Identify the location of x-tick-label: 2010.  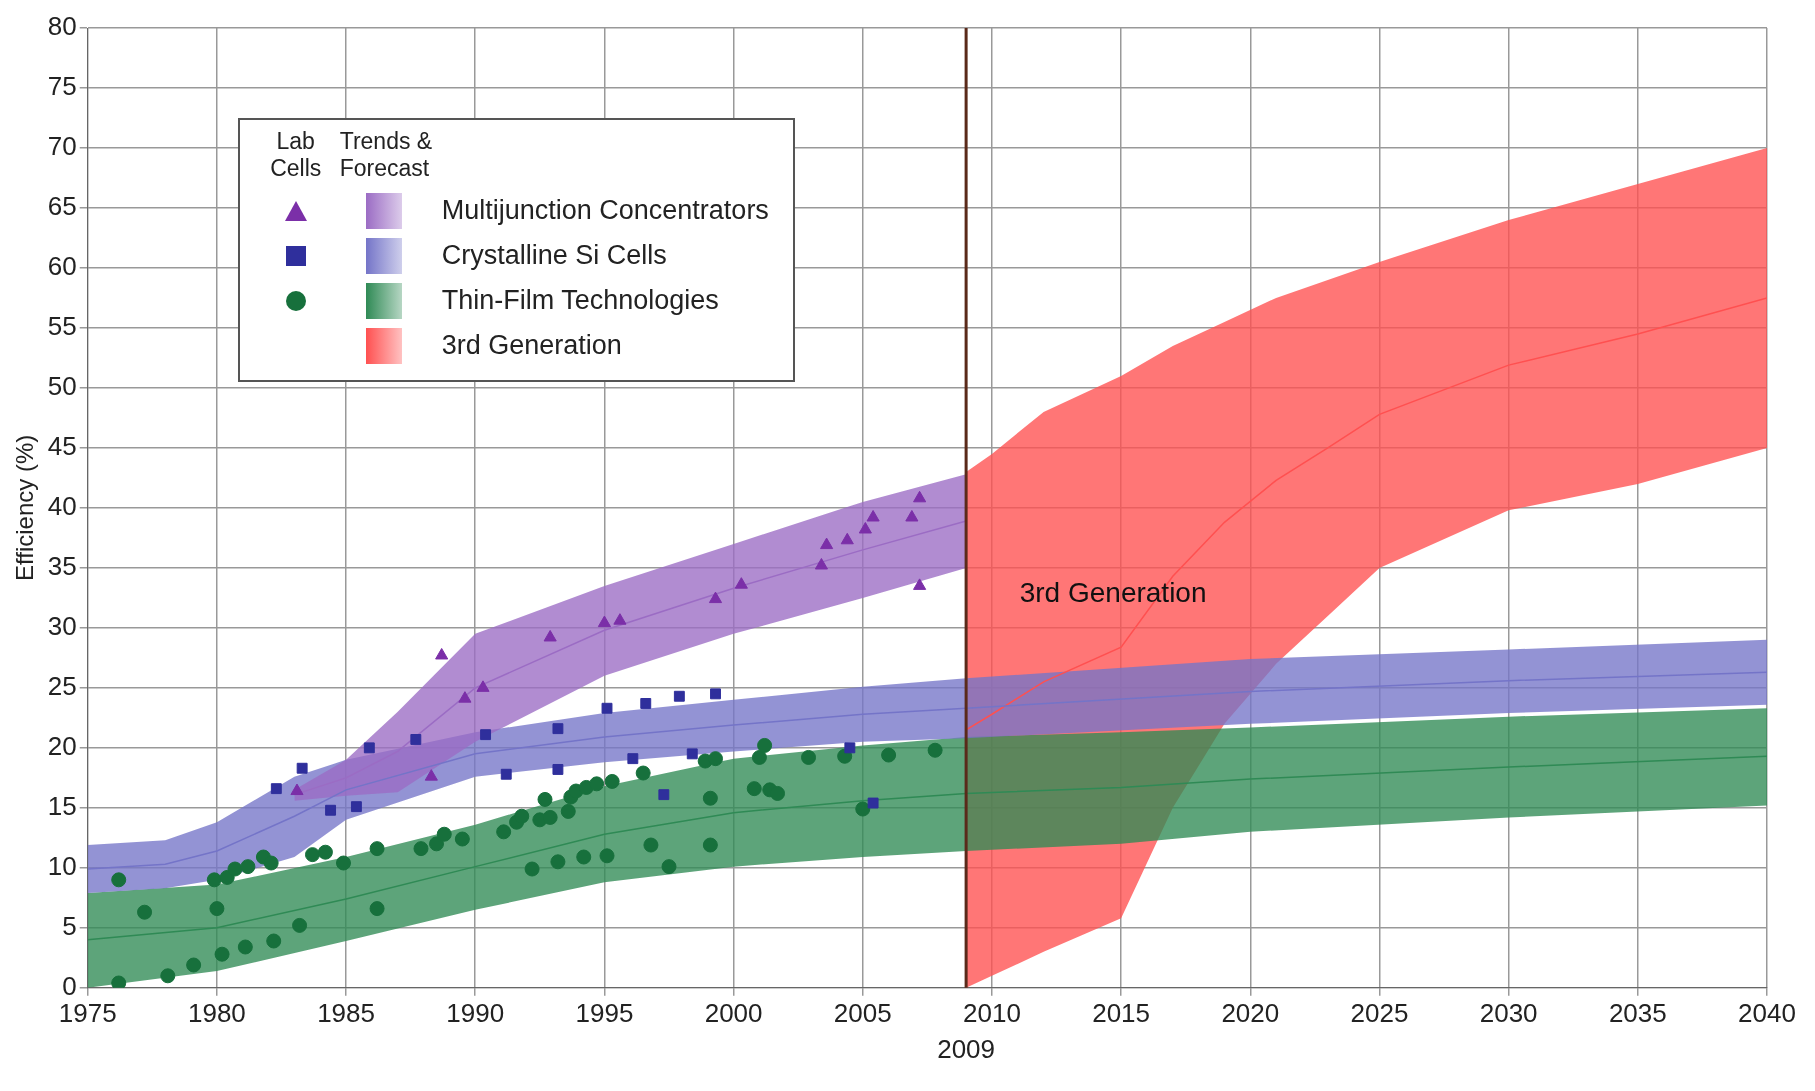
(992, 1012).